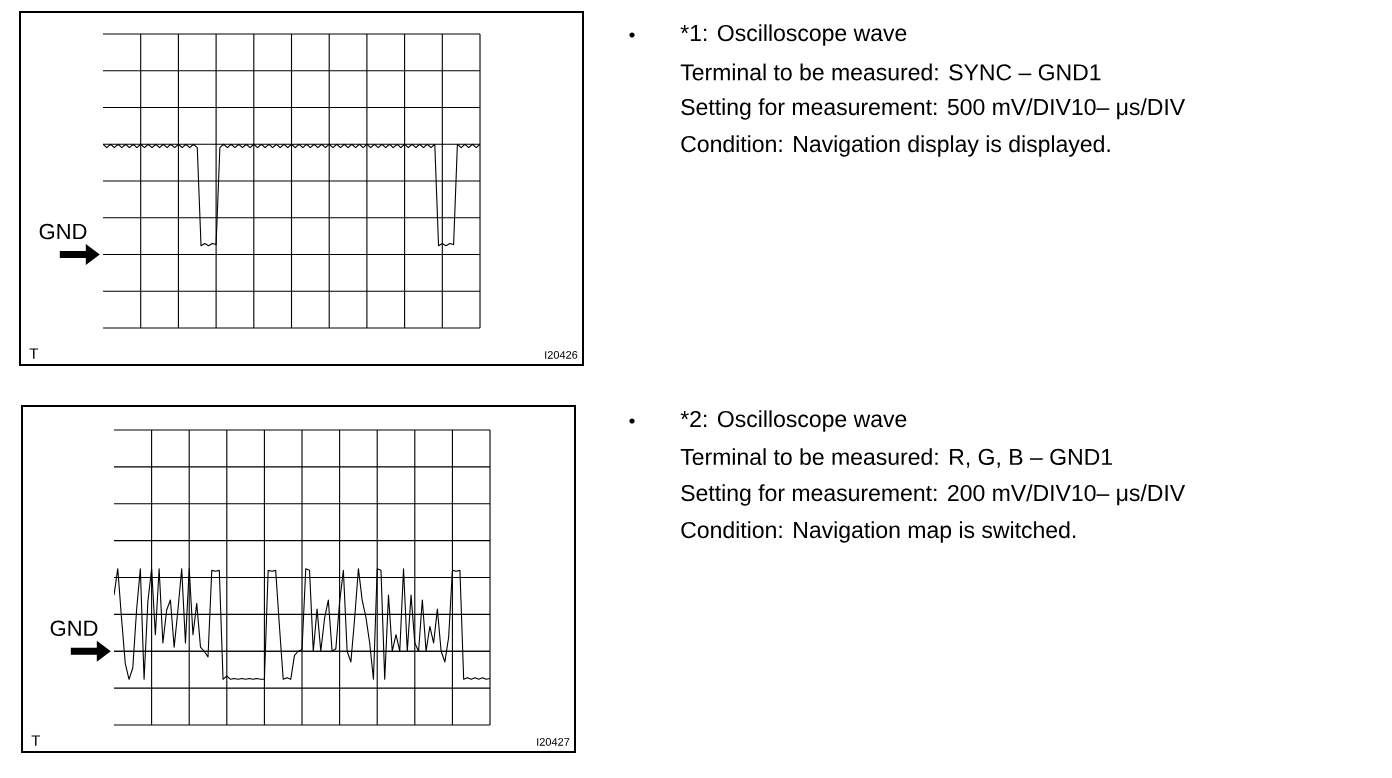 This screenshot has height=778, width=1392. What do you see at coordinates (933, 109) in the screenshot?
I see `text: Setting for measurement: 500 mV/DIV10– μs/DIV` at bounding box center [933, 109].